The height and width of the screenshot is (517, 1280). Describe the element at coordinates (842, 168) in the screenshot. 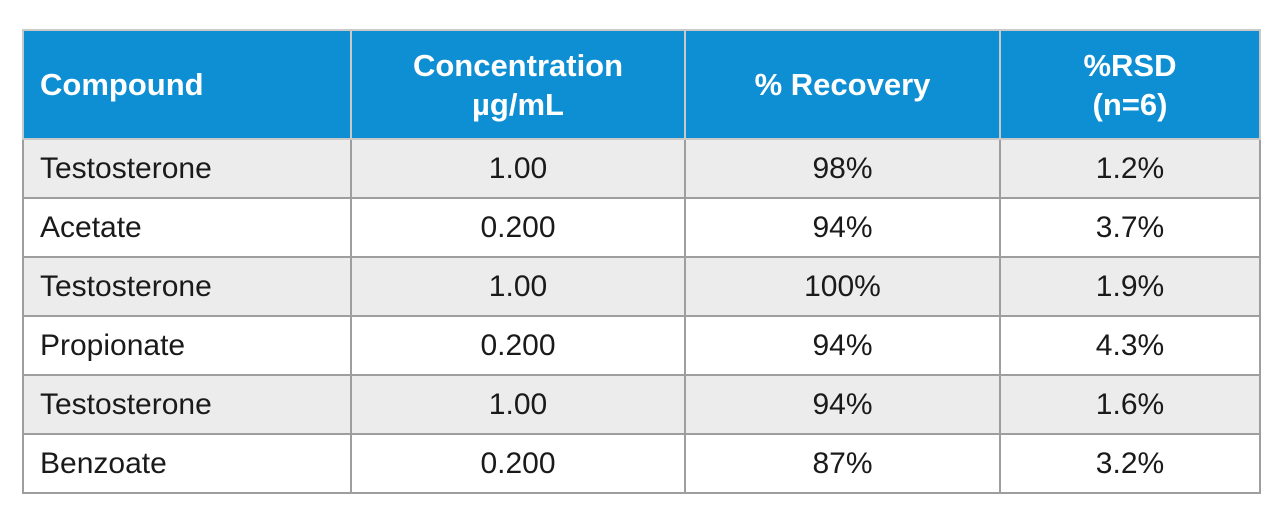

I see `cell-recovery: 98%` at that location.